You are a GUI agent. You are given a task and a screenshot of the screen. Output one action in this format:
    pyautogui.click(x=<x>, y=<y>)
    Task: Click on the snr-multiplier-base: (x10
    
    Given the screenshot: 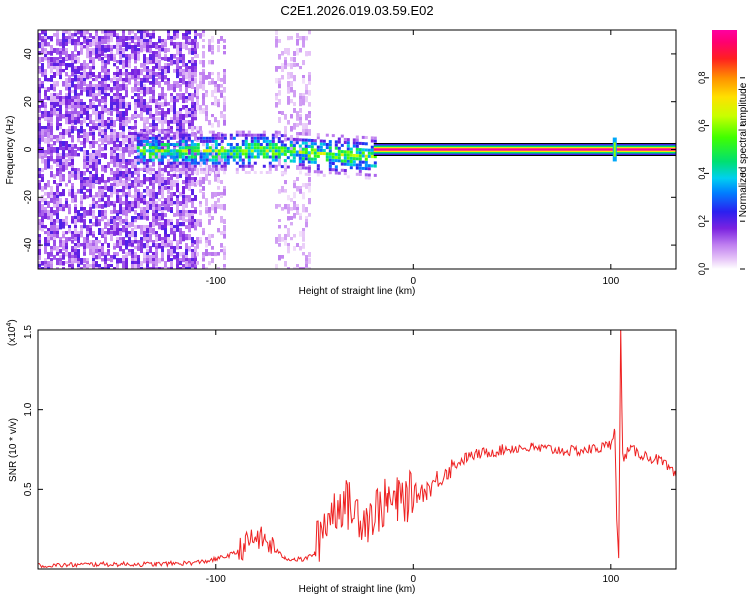 What is the action you would take?
    pyautogui.click(x=12, y=336)
    